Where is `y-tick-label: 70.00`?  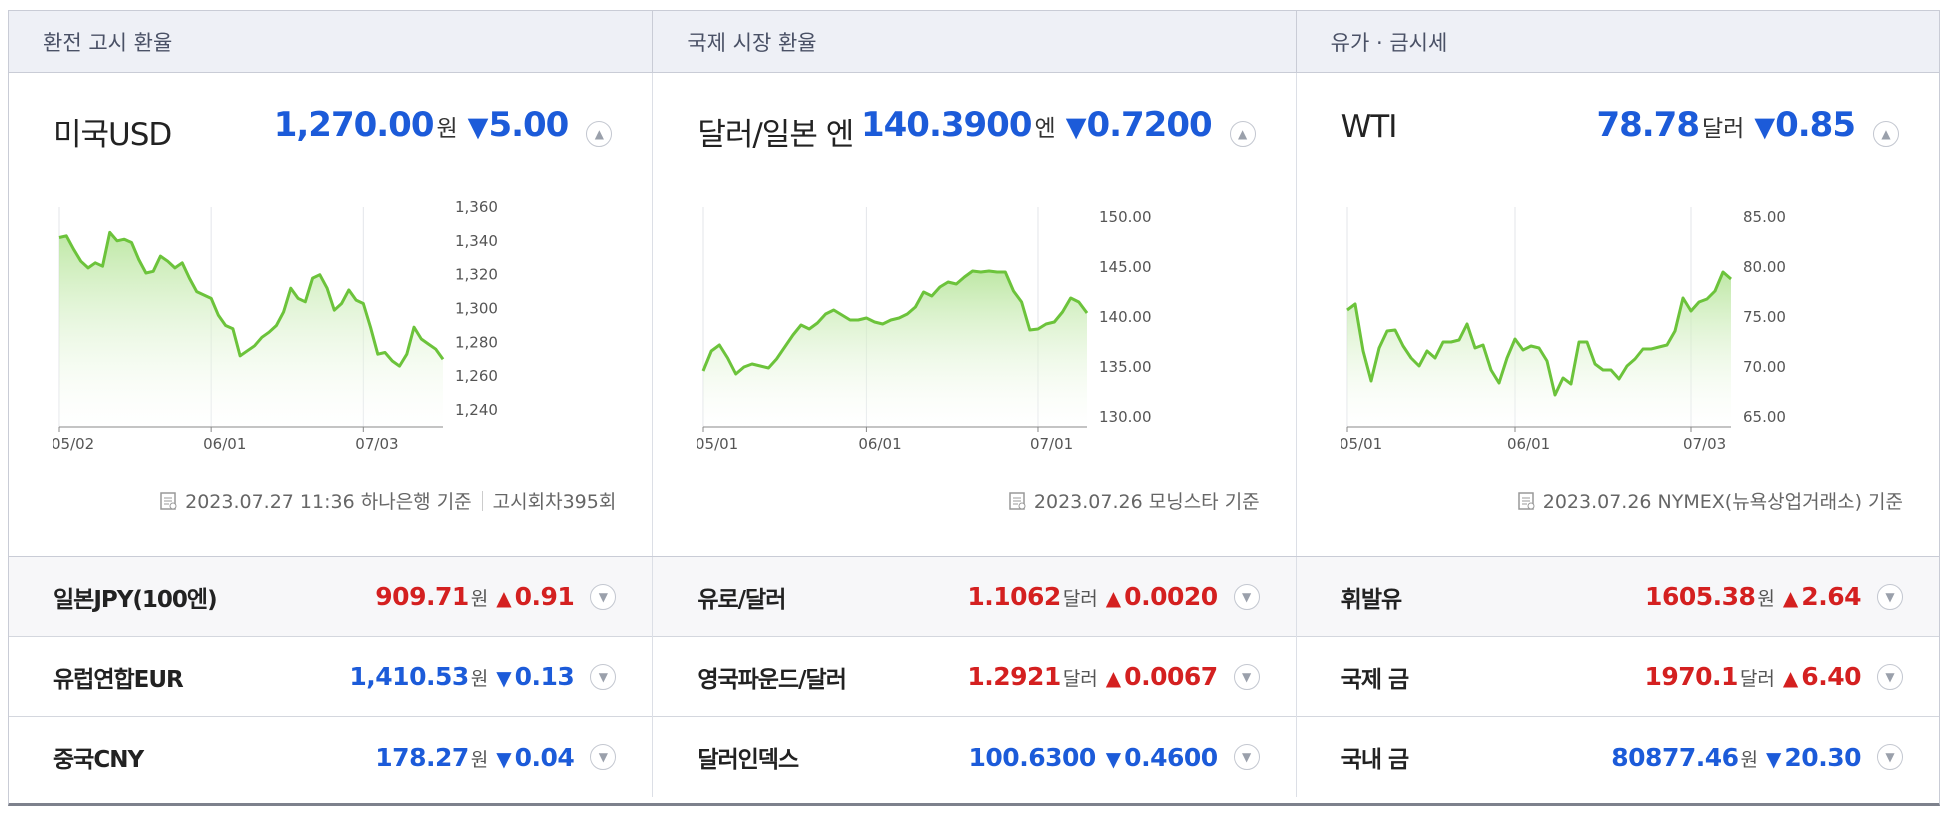 y-tick-label: 70.00 is located at coordinates (1764, 367).